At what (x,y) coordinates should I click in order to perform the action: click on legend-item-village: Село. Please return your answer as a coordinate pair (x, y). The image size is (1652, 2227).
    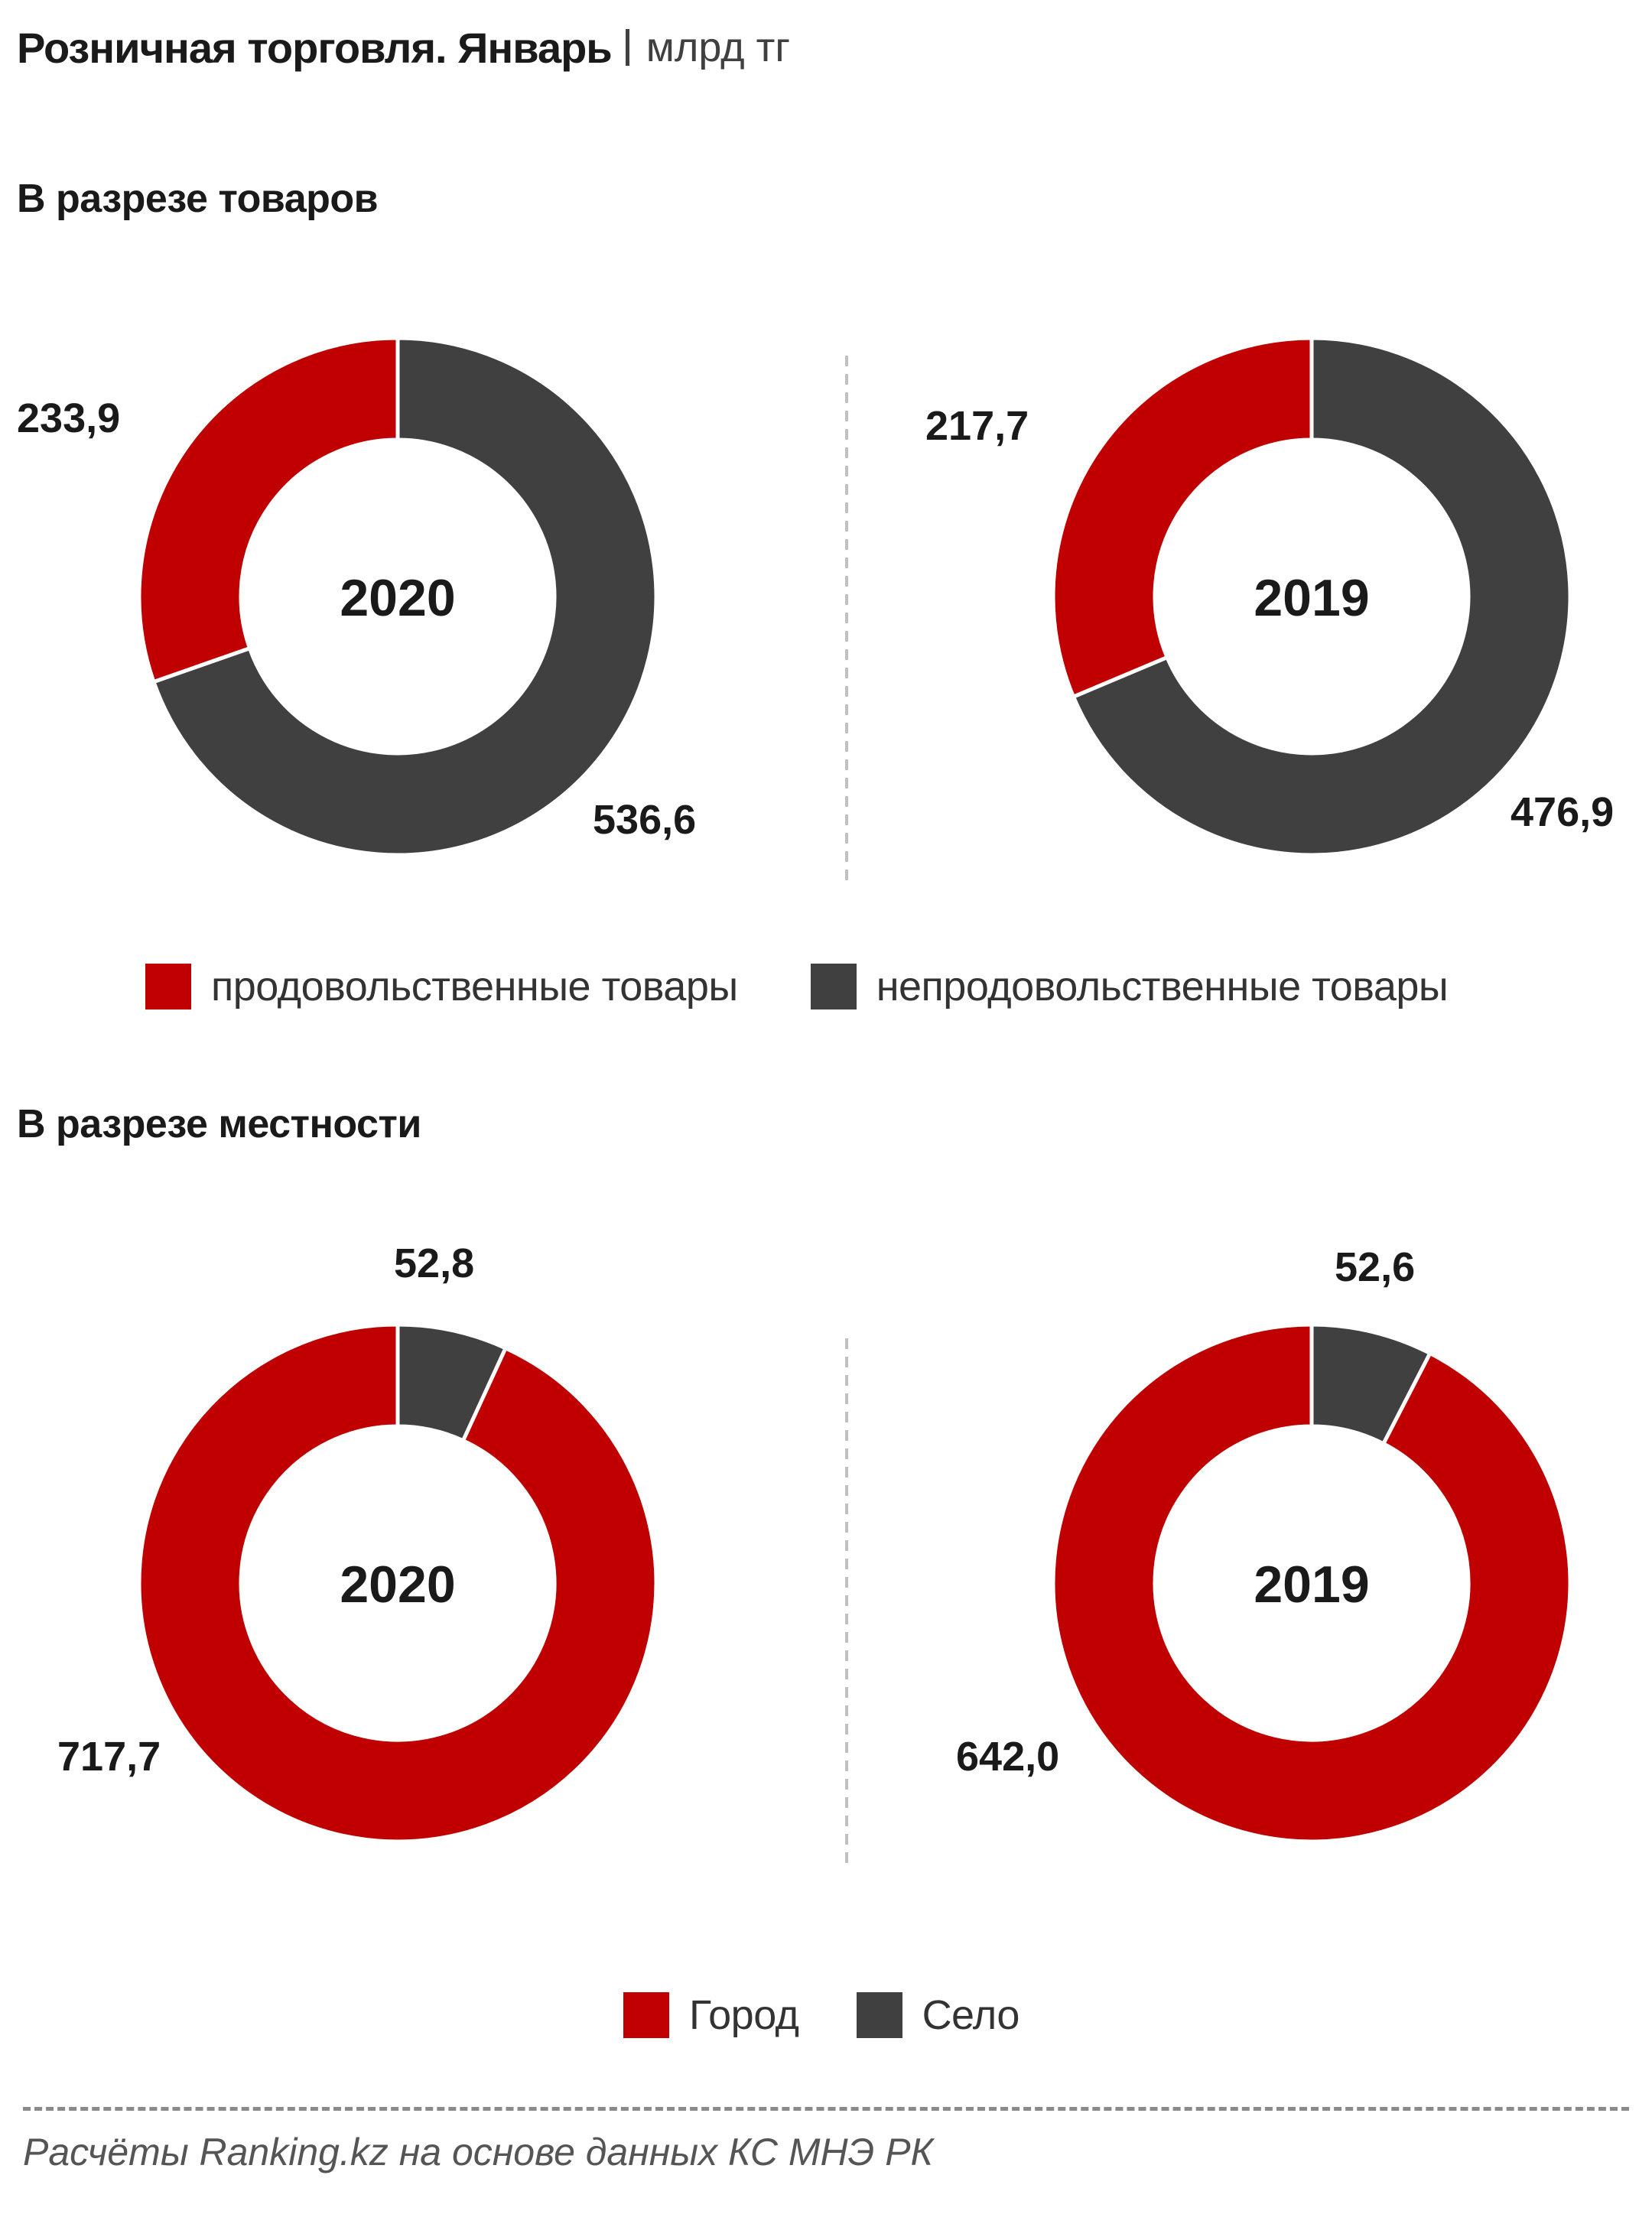
    Looking at the image, I should click on (938, 2015).